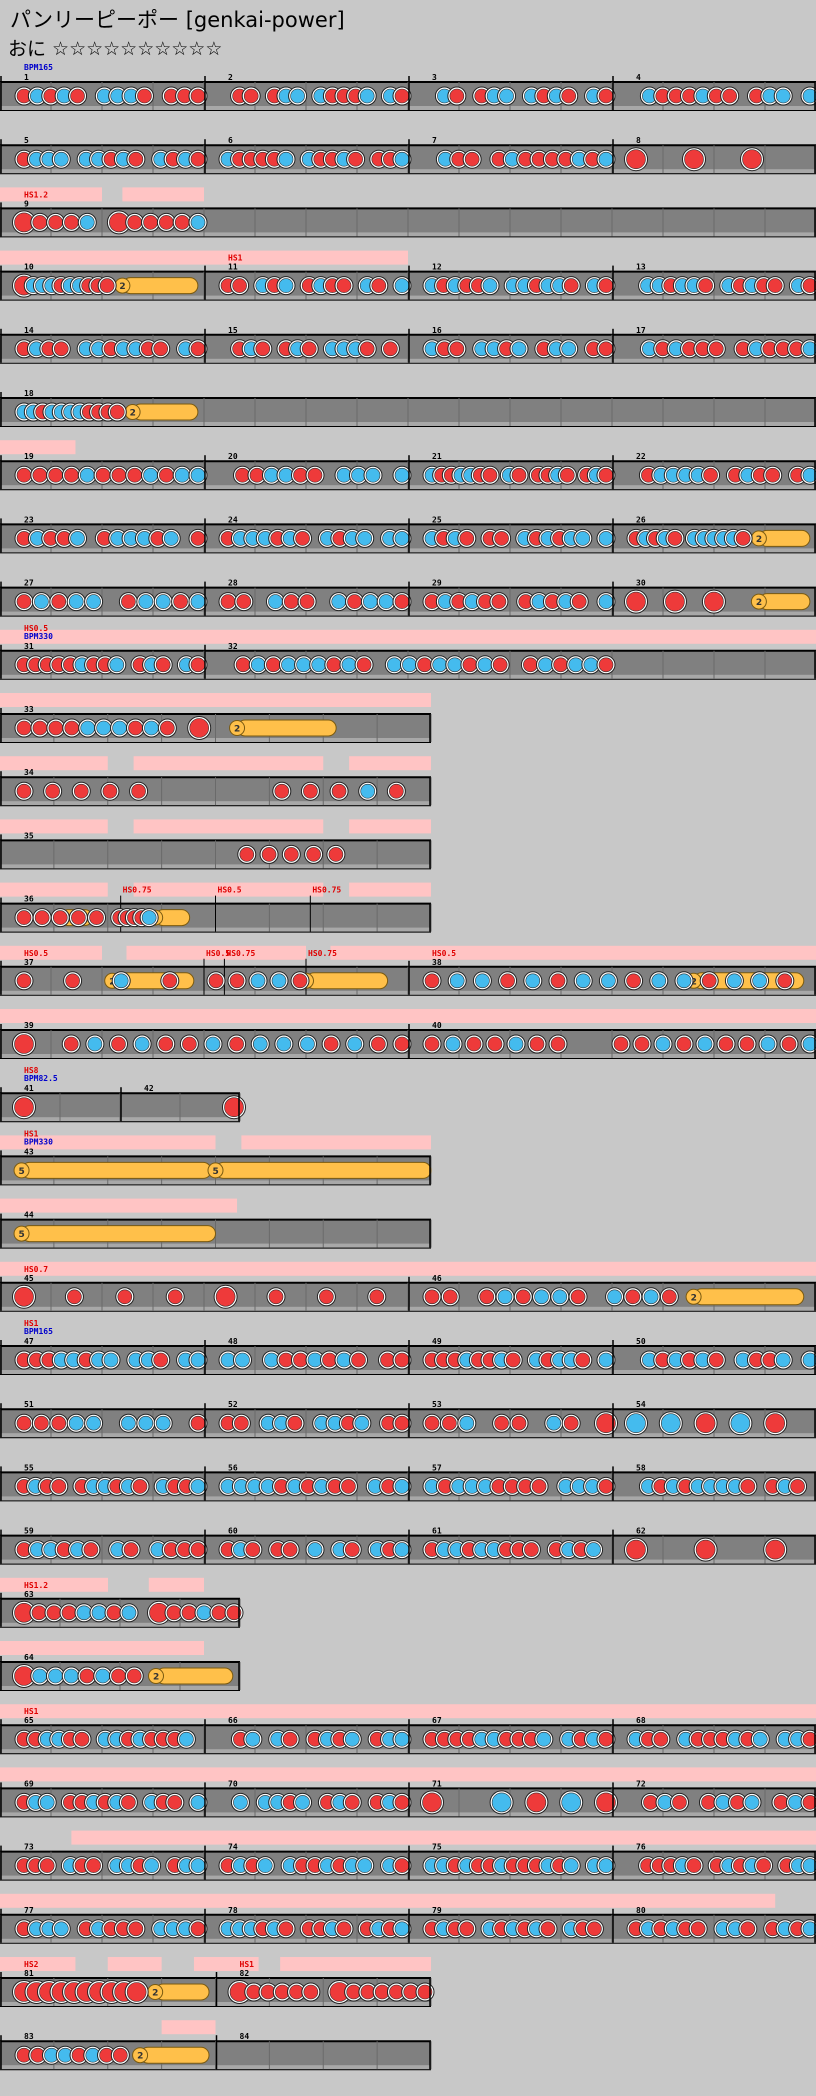 This screenshot has width=816, height=2096. I want to click on measure-number: 39, so click(29, 1025).